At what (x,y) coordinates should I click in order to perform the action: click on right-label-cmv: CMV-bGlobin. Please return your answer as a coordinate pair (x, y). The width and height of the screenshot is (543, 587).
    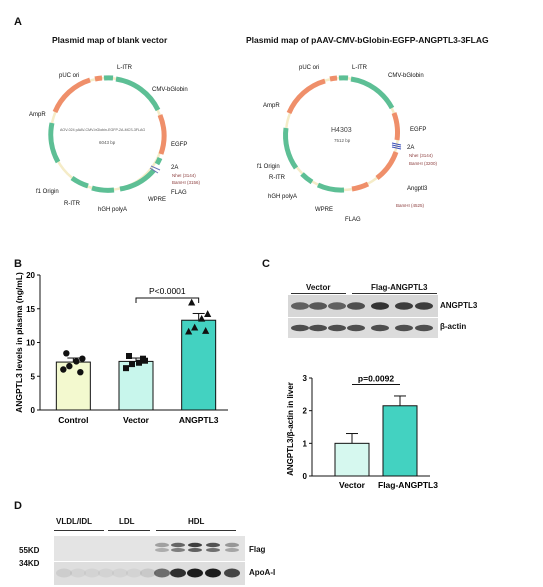
    Looking at the image, I should click on (406, 76).